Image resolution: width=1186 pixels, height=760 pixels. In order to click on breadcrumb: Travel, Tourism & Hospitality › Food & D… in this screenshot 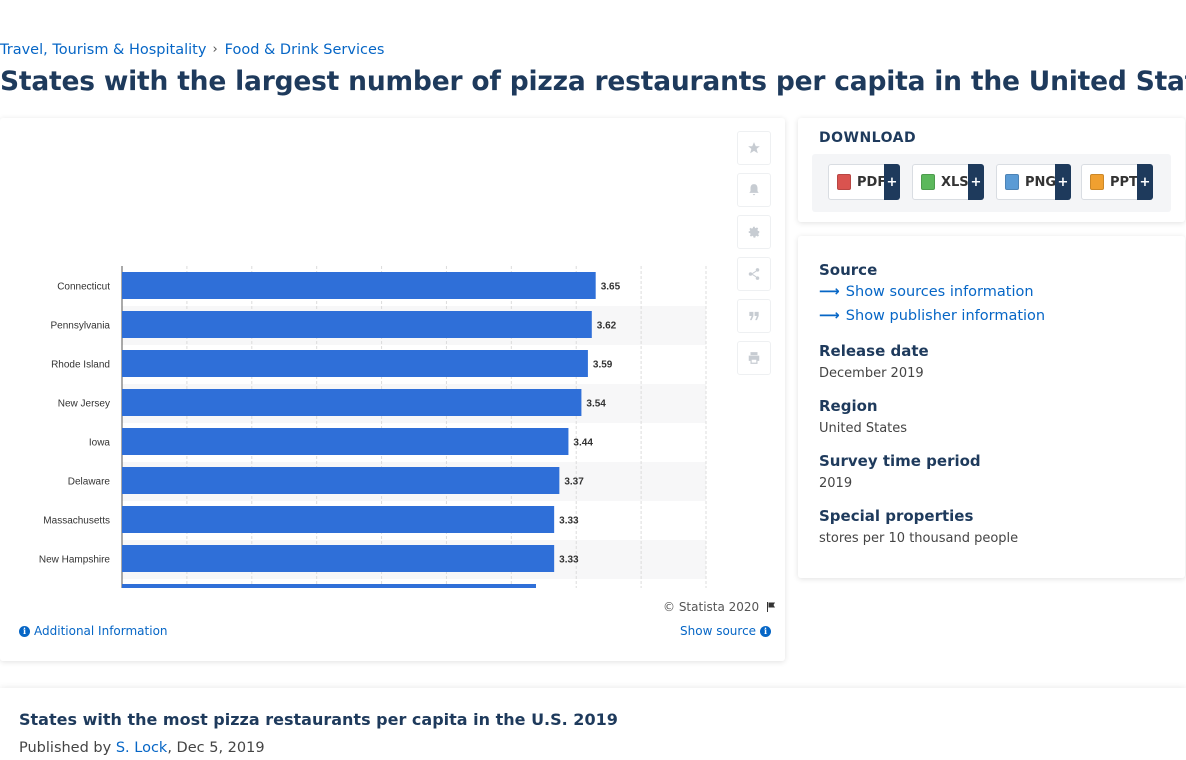, I will do `click(192, 50)`.